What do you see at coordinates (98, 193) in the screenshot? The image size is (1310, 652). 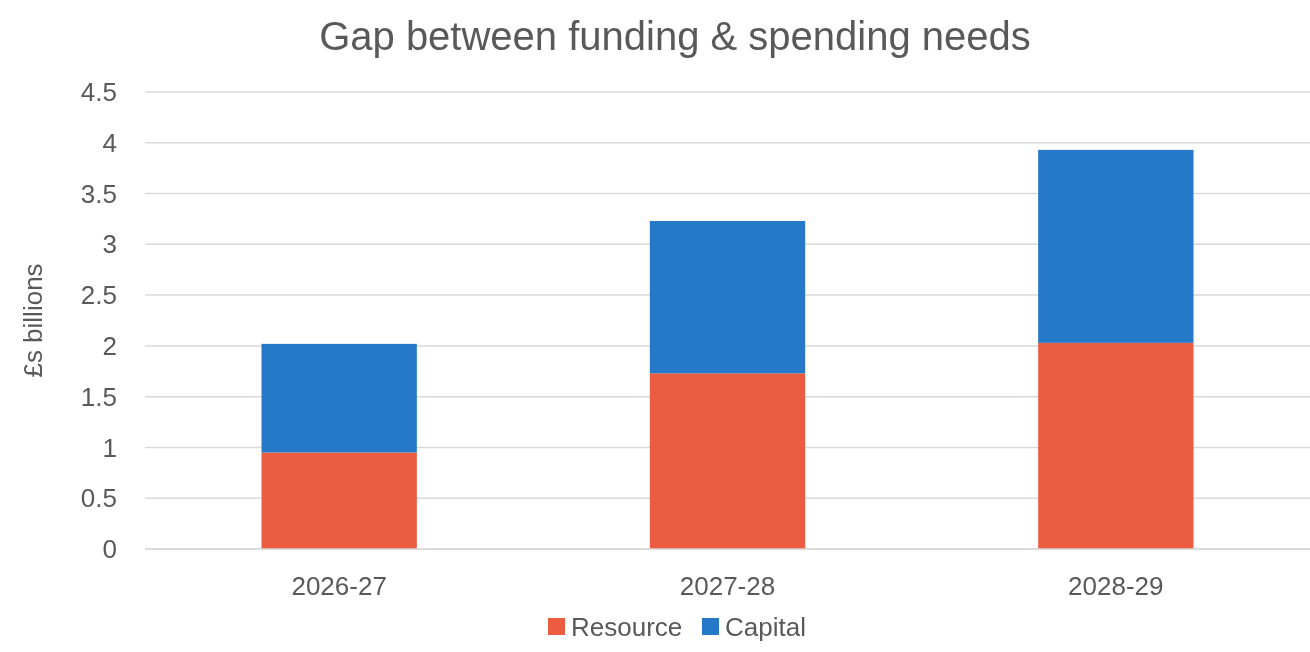 I see `y-tick-label: 3.5` at bounding box center [98, 193].